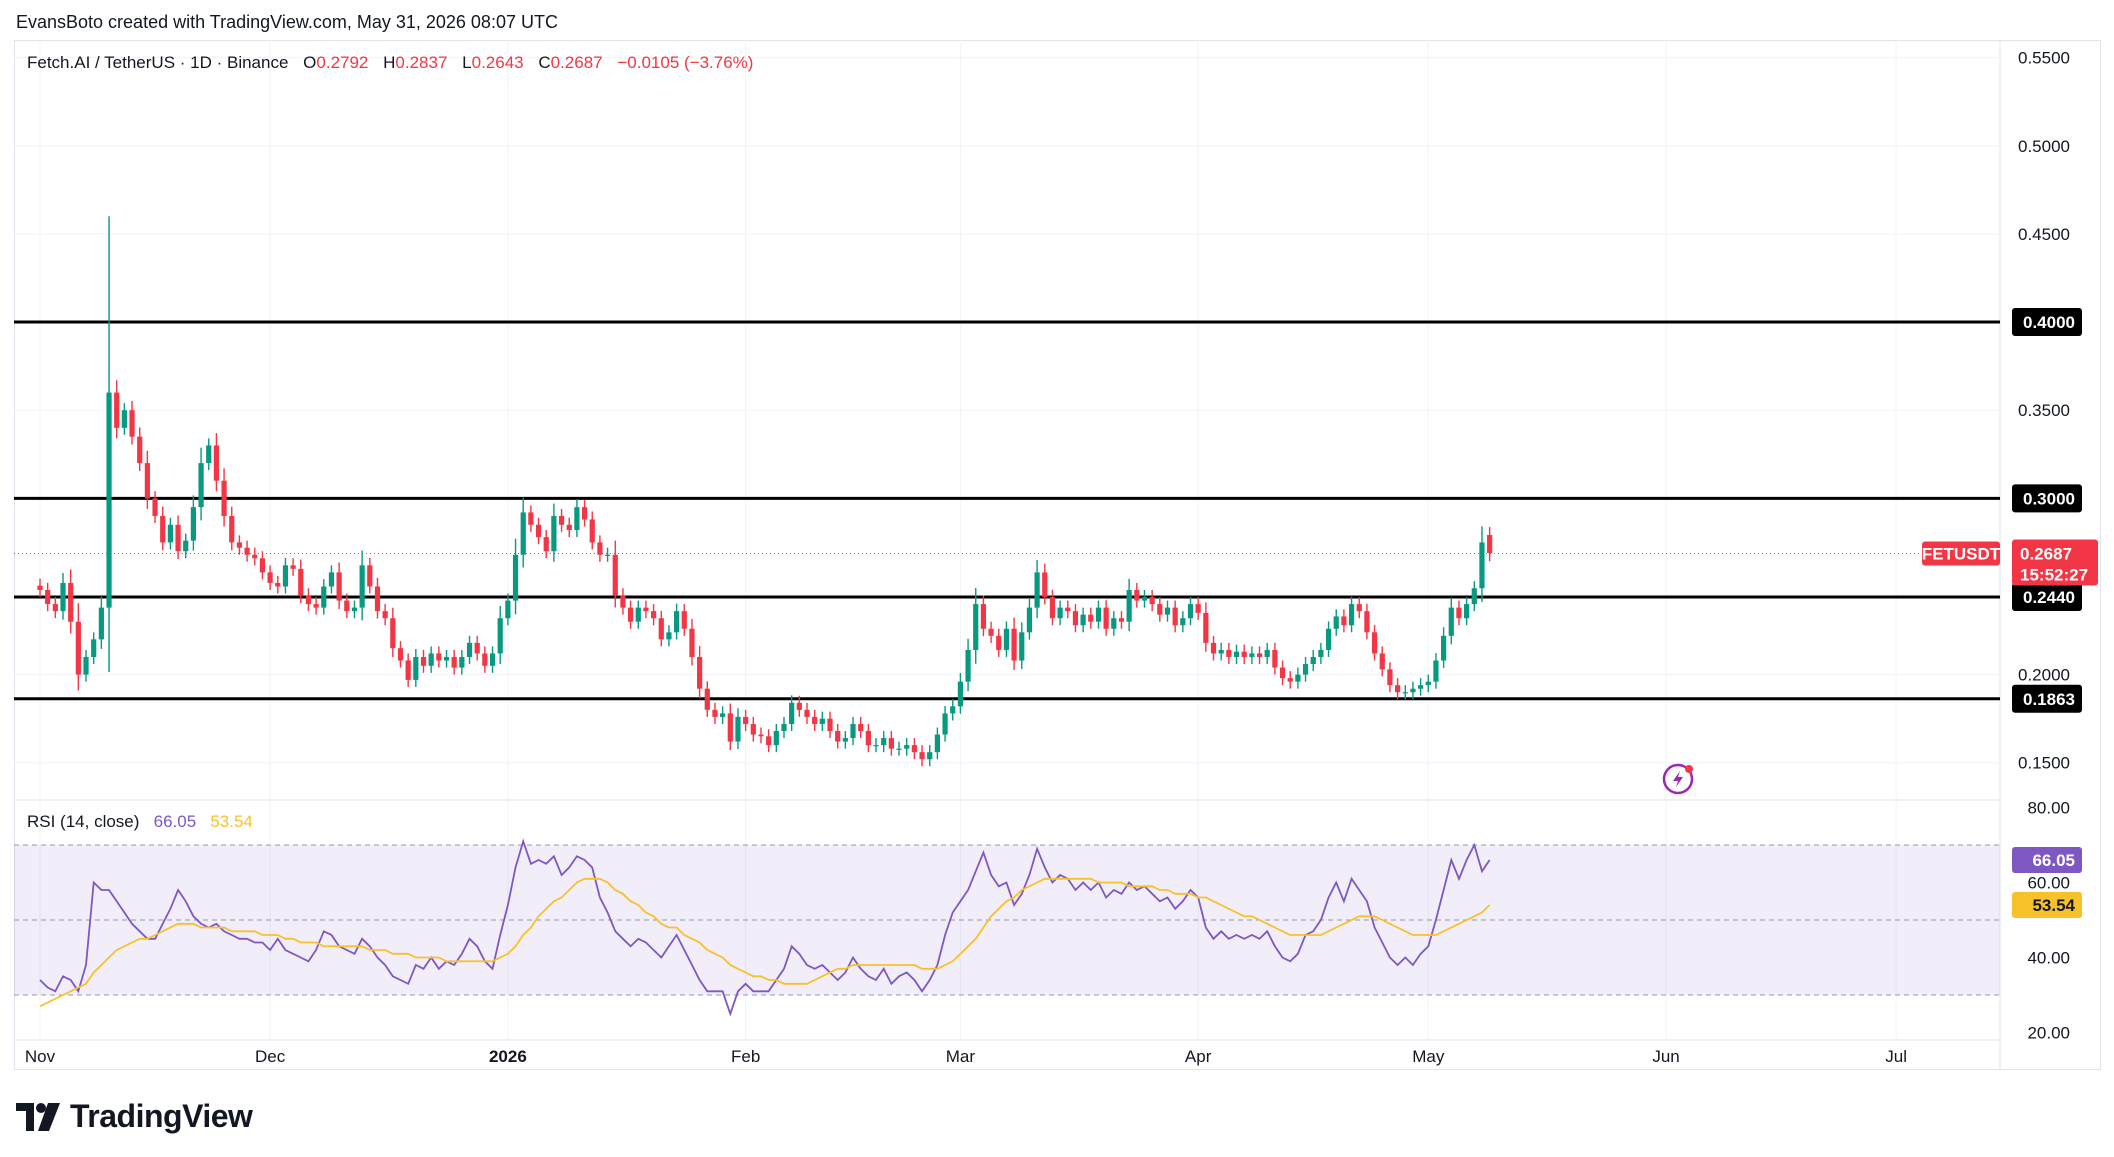 This screenshot has width=2114, height=1157. I want to click on price-tick-label: 0.3500, so click(2044, 410).